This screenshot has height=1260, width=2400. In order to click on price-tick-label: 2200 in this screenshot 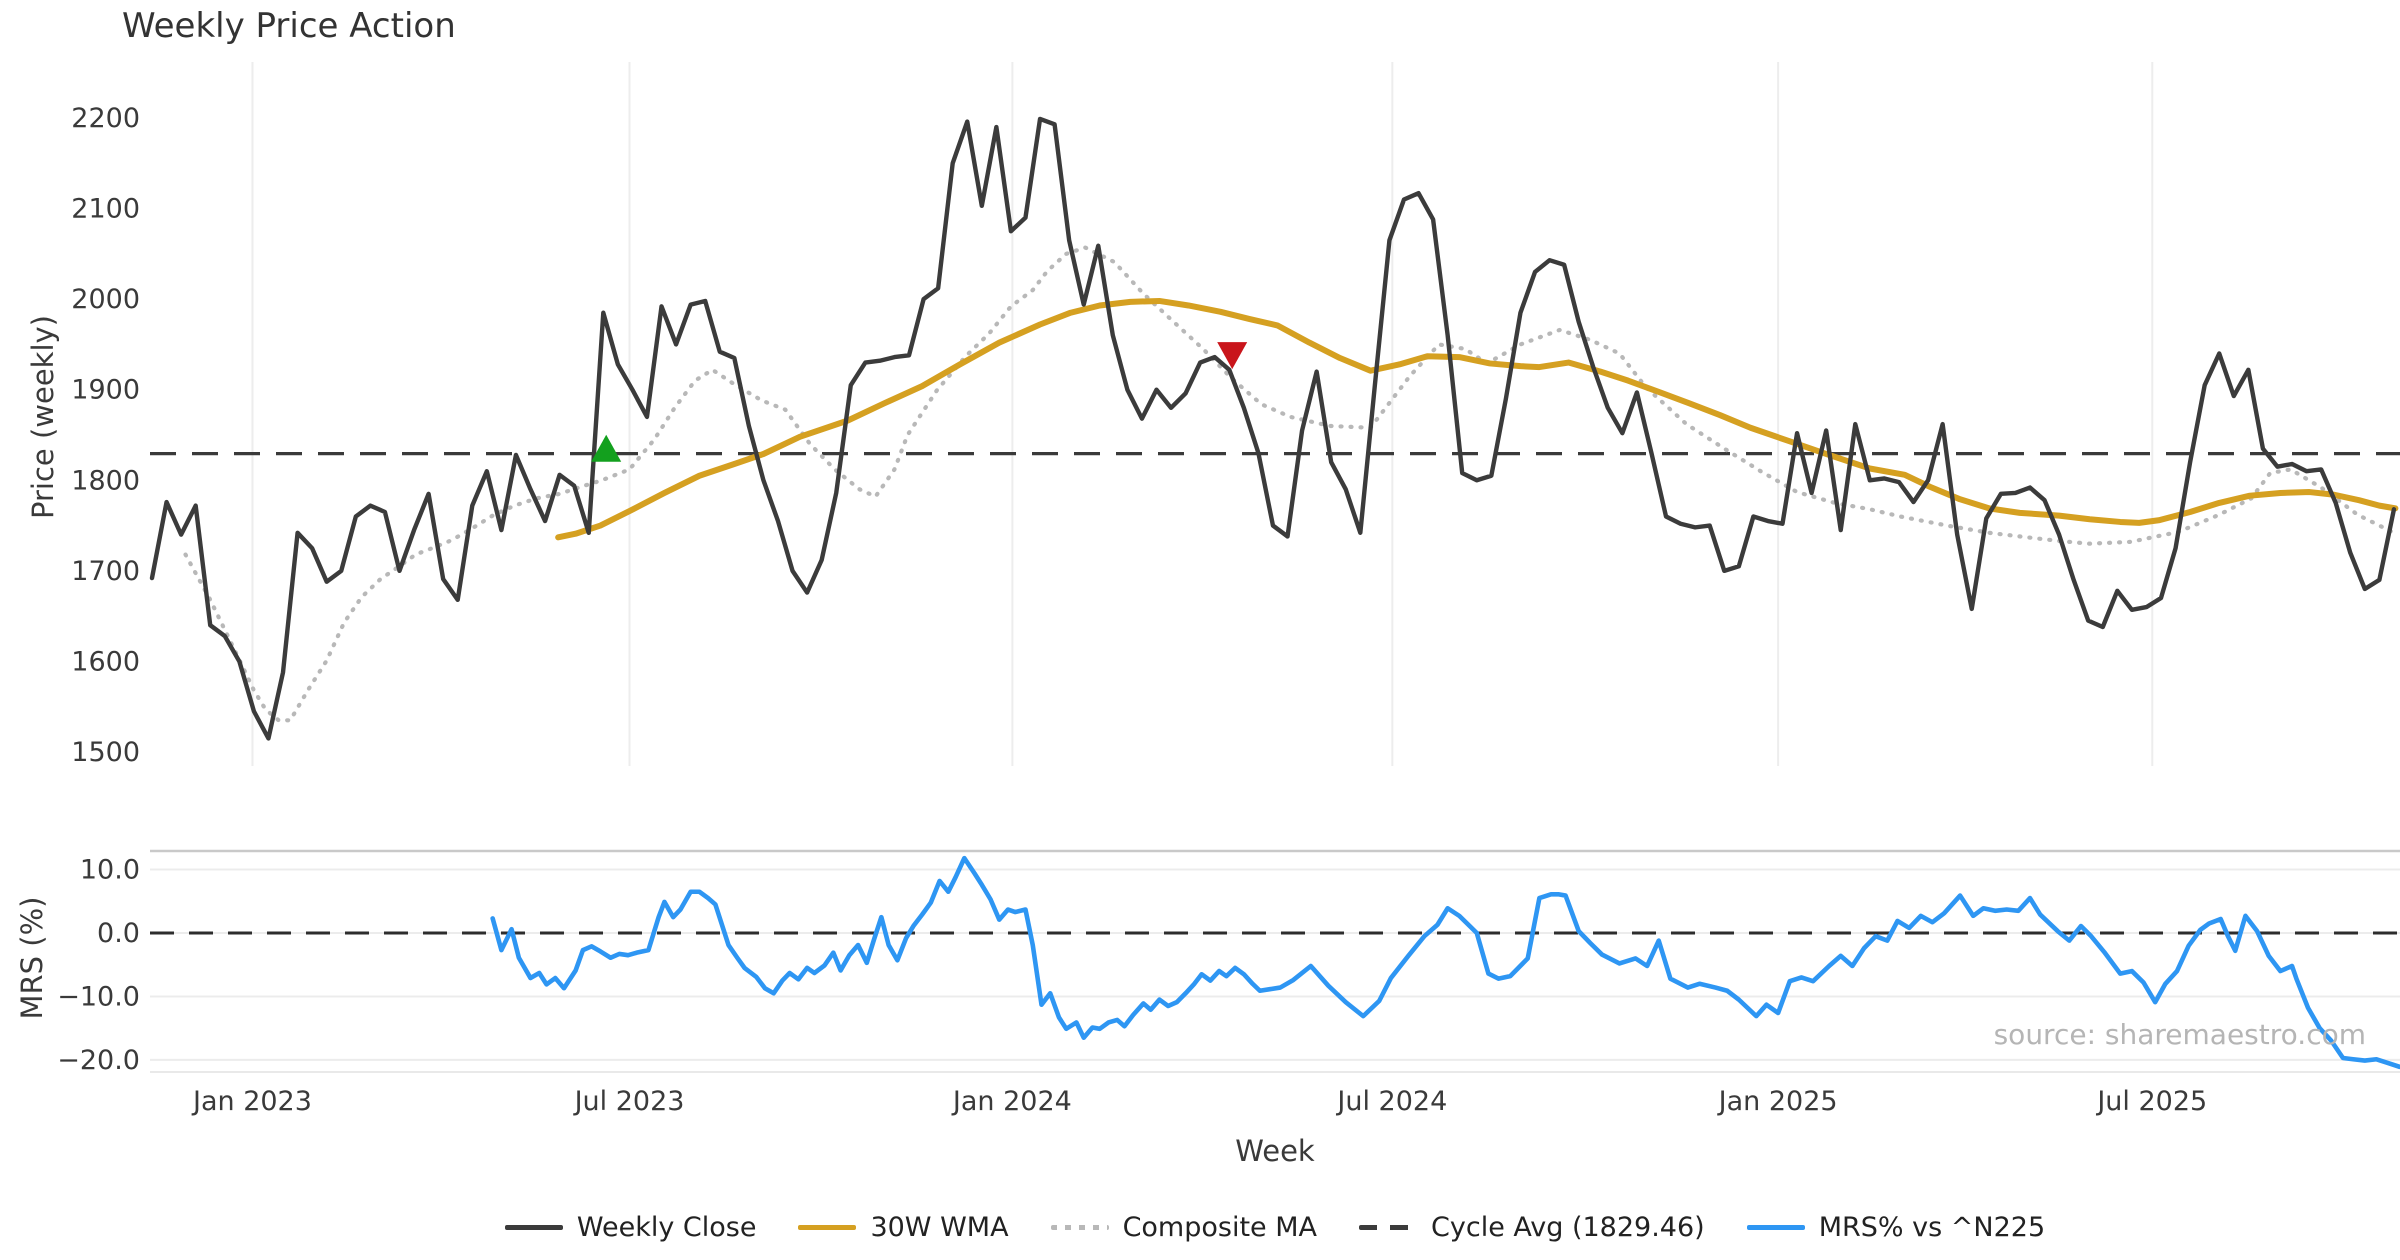, I will do `click(105, 118)`.